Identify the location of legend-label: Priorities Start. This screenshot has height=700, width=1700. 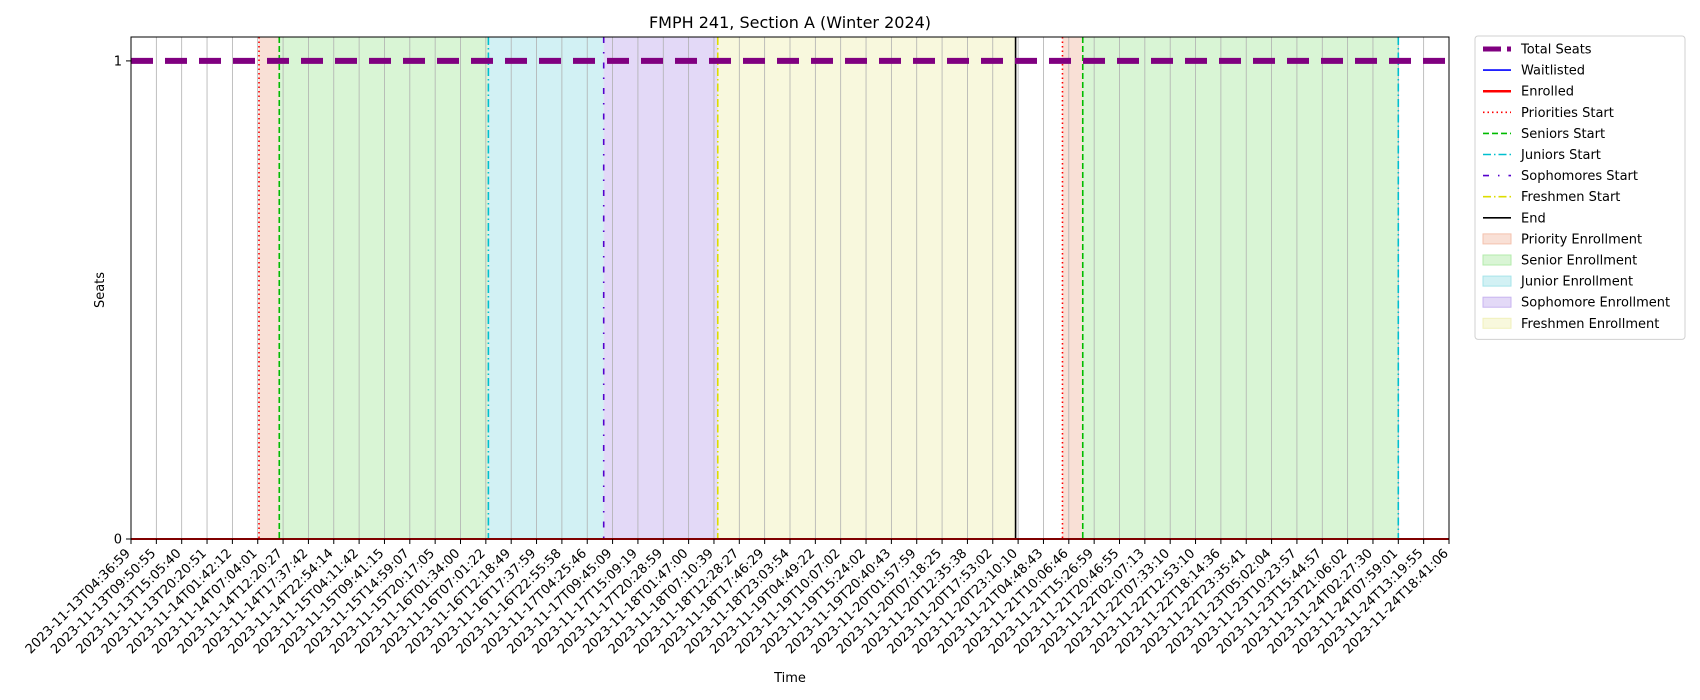
(1567, 113).